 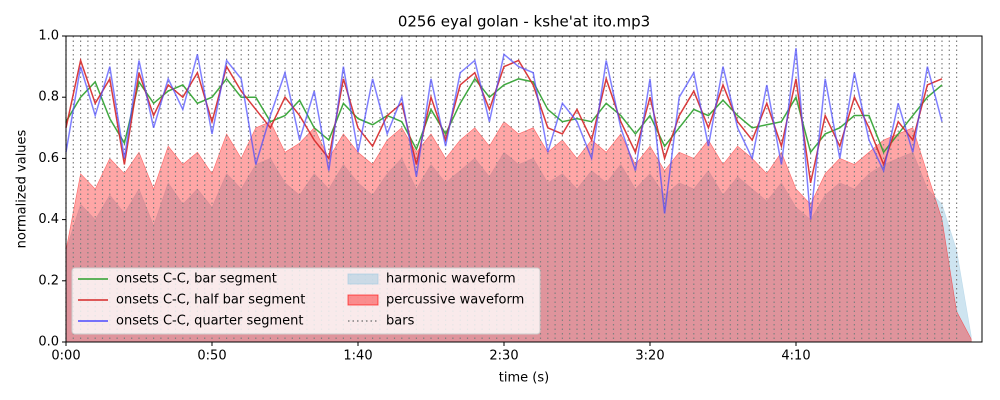 What do you see at coordinates (48, 280) in the screenshot?
I see `y-tick-label: 0.2` at bounding box center [48, 280].